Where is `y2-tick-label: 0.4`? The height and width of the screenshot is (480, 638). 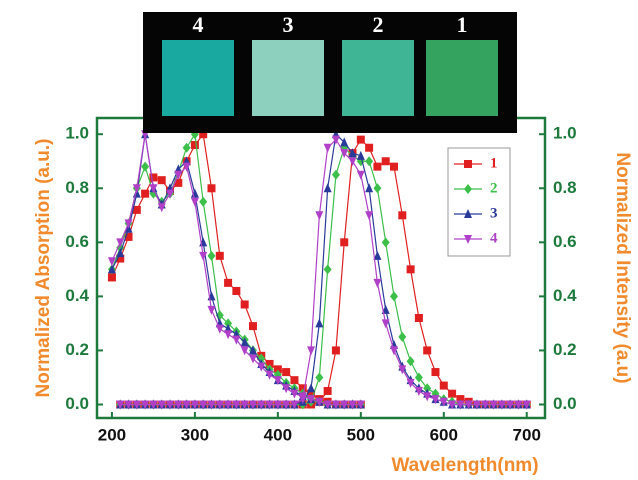
y2-tick-label: 0.4 is located at coordinates (565, 295).